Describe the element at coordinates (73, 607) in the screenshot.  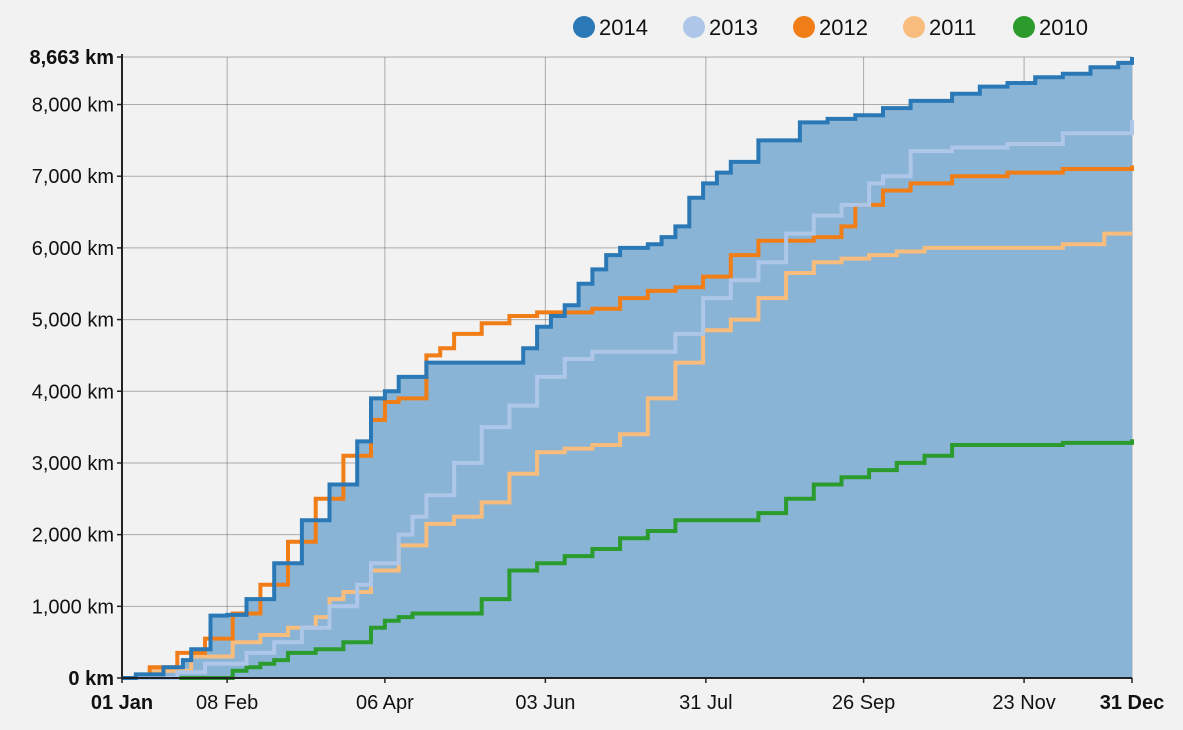
I see `y-tick-label: 1,000 km` at that location.